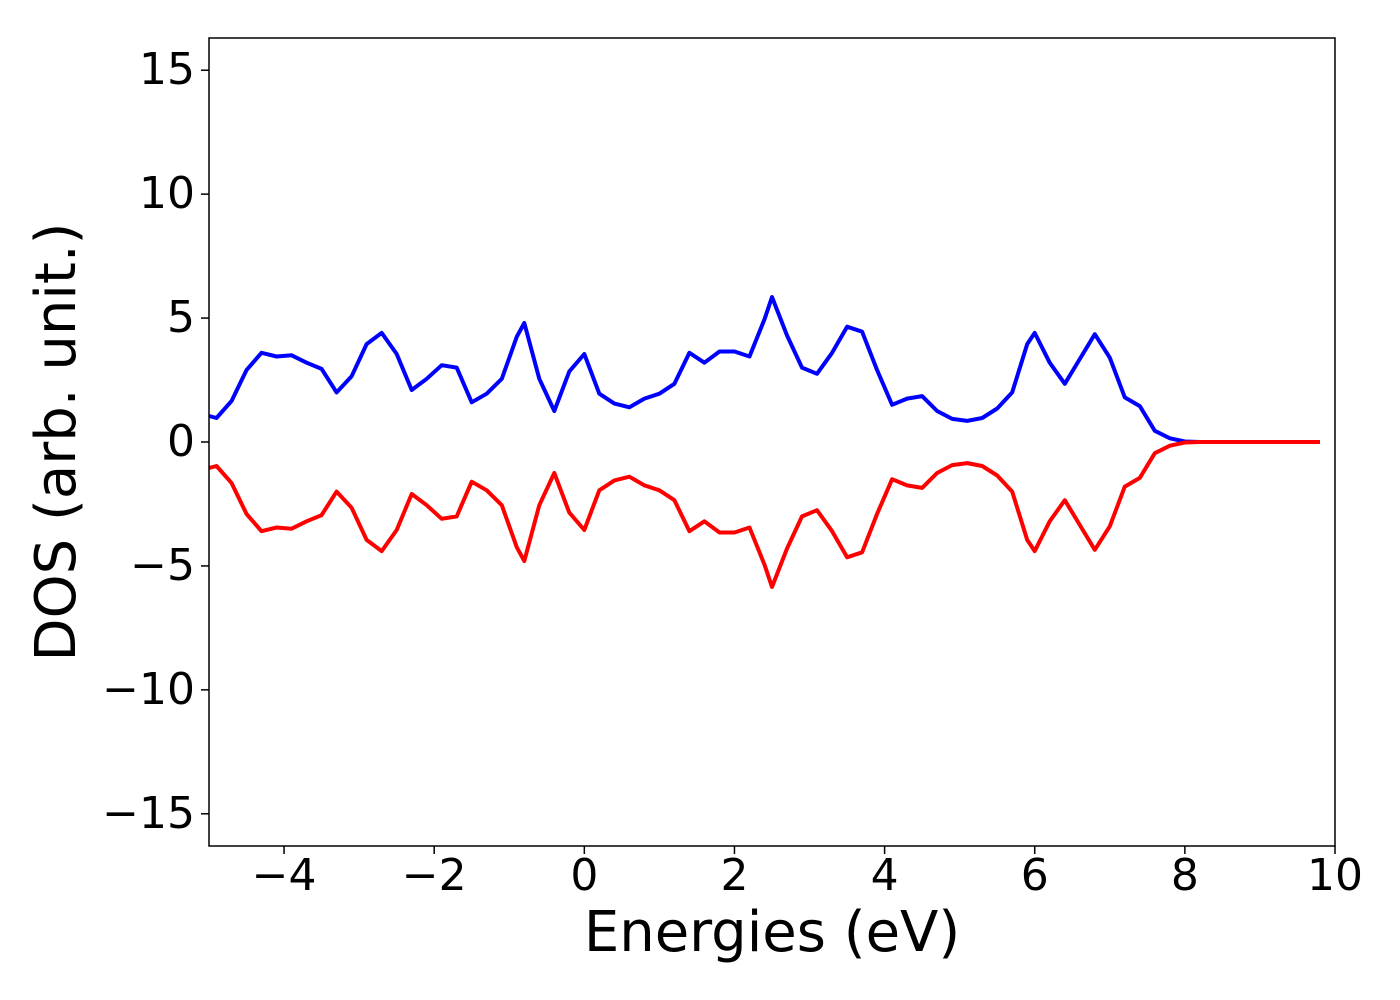 Image resolution: width=1400 pixels, height=1000 pixels. Describe the element at coordinates (434, 875) in the screenshot. I see `x-tick-label: −2` at that location.